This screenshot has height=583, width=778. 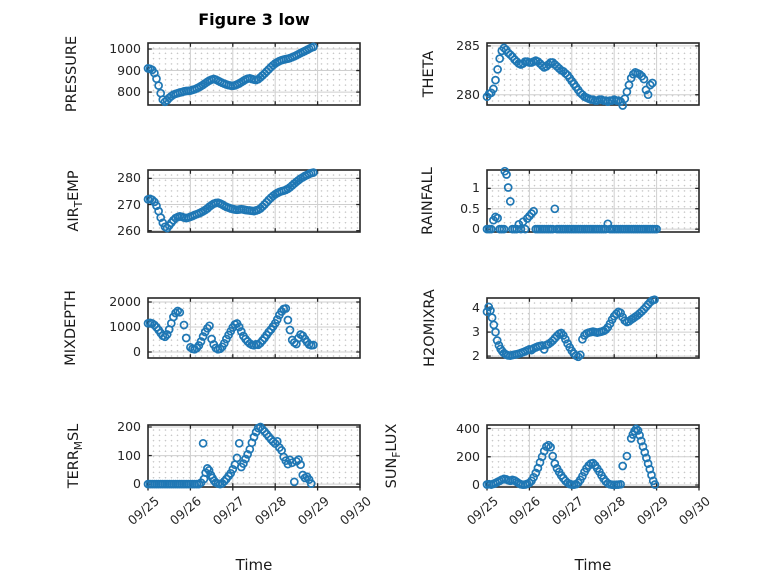 What do you see at coordinates (429, 74) in the screenshot?
I see `y-axis-label-theta: THETA` at bounding box center [429, 74].